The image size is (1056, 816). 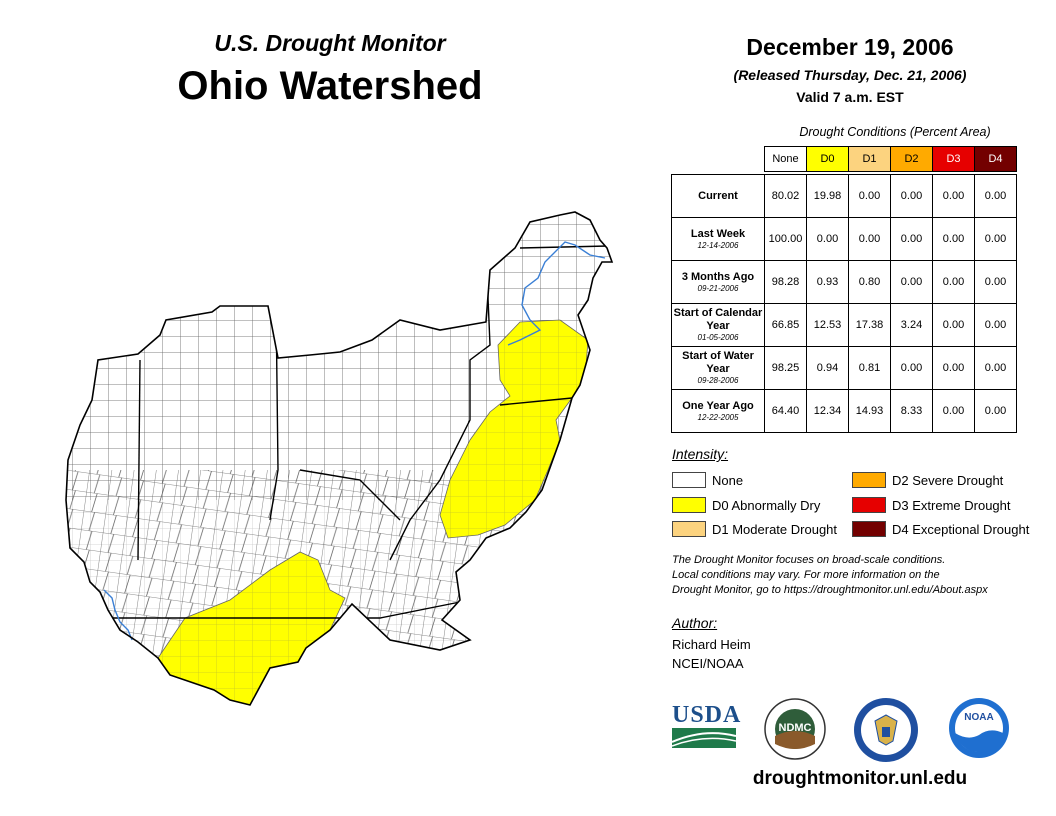 What do you see at coordinates (556, 293) in the screenshot?
I see `river-allegheny` at bounding box center [556, 293].